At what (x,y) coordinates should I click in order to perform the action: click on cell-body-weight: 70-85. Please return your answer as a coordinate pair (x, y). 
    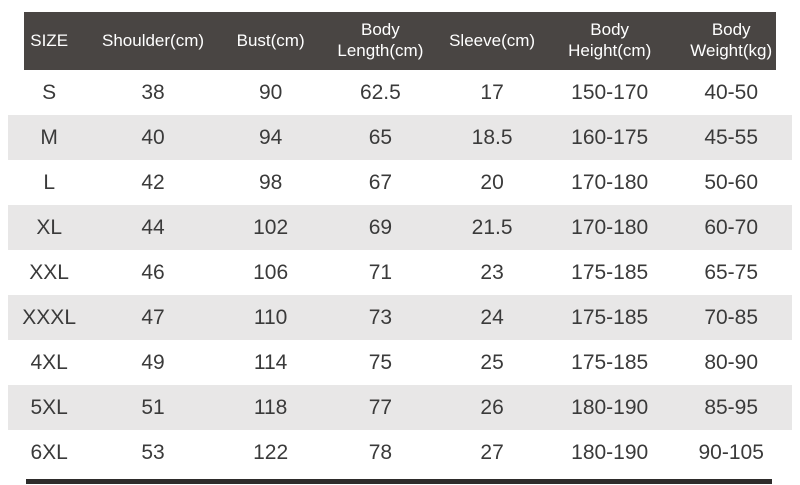
    Looking at the image, I should click on (731, 317).